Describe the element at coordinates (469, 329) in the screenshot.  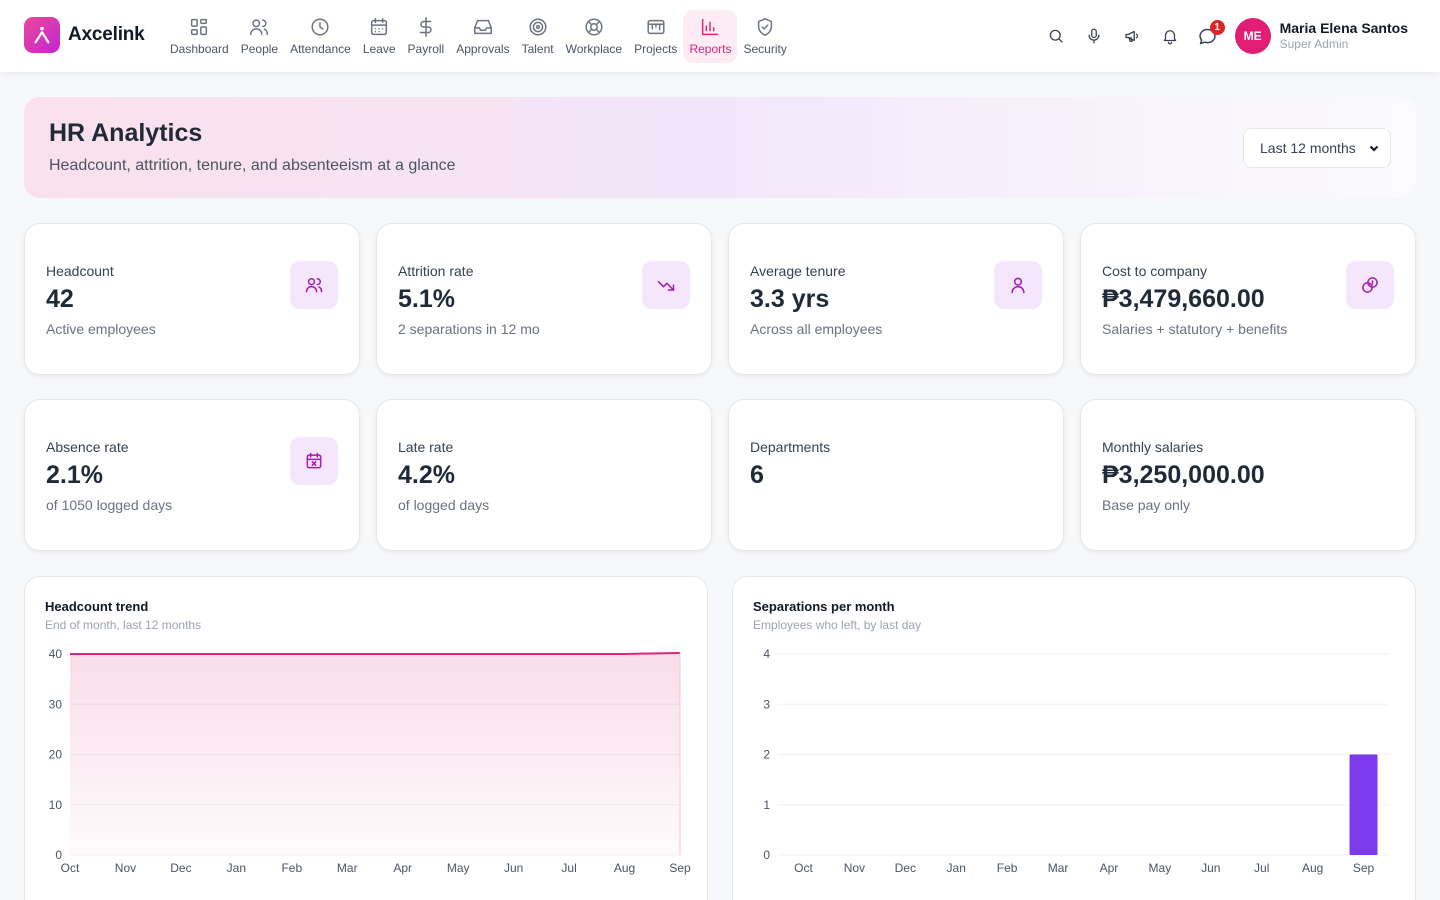
I see `kpi-note: 2 separations in 12 mo` at that location.